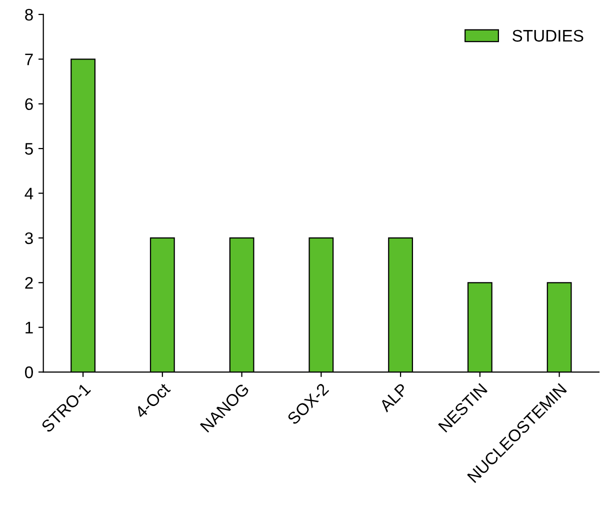 The height and width of the screenshot is (516, 602). Describe the element at coordinates (29, 104) in the screenshot. I see `y-tick-label: 6` at that location.